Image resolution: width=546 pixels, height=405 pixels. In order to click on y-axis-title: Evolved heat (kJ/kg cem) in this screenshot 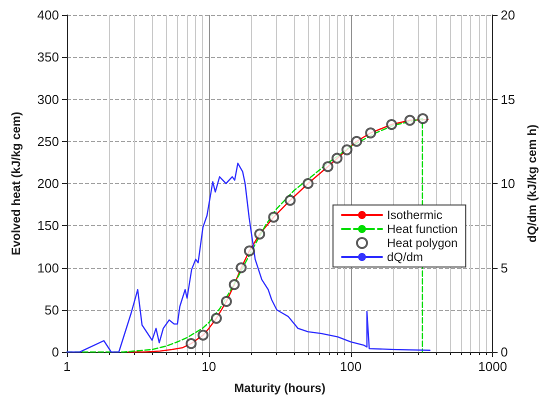, I will do `click(16, 184)`.